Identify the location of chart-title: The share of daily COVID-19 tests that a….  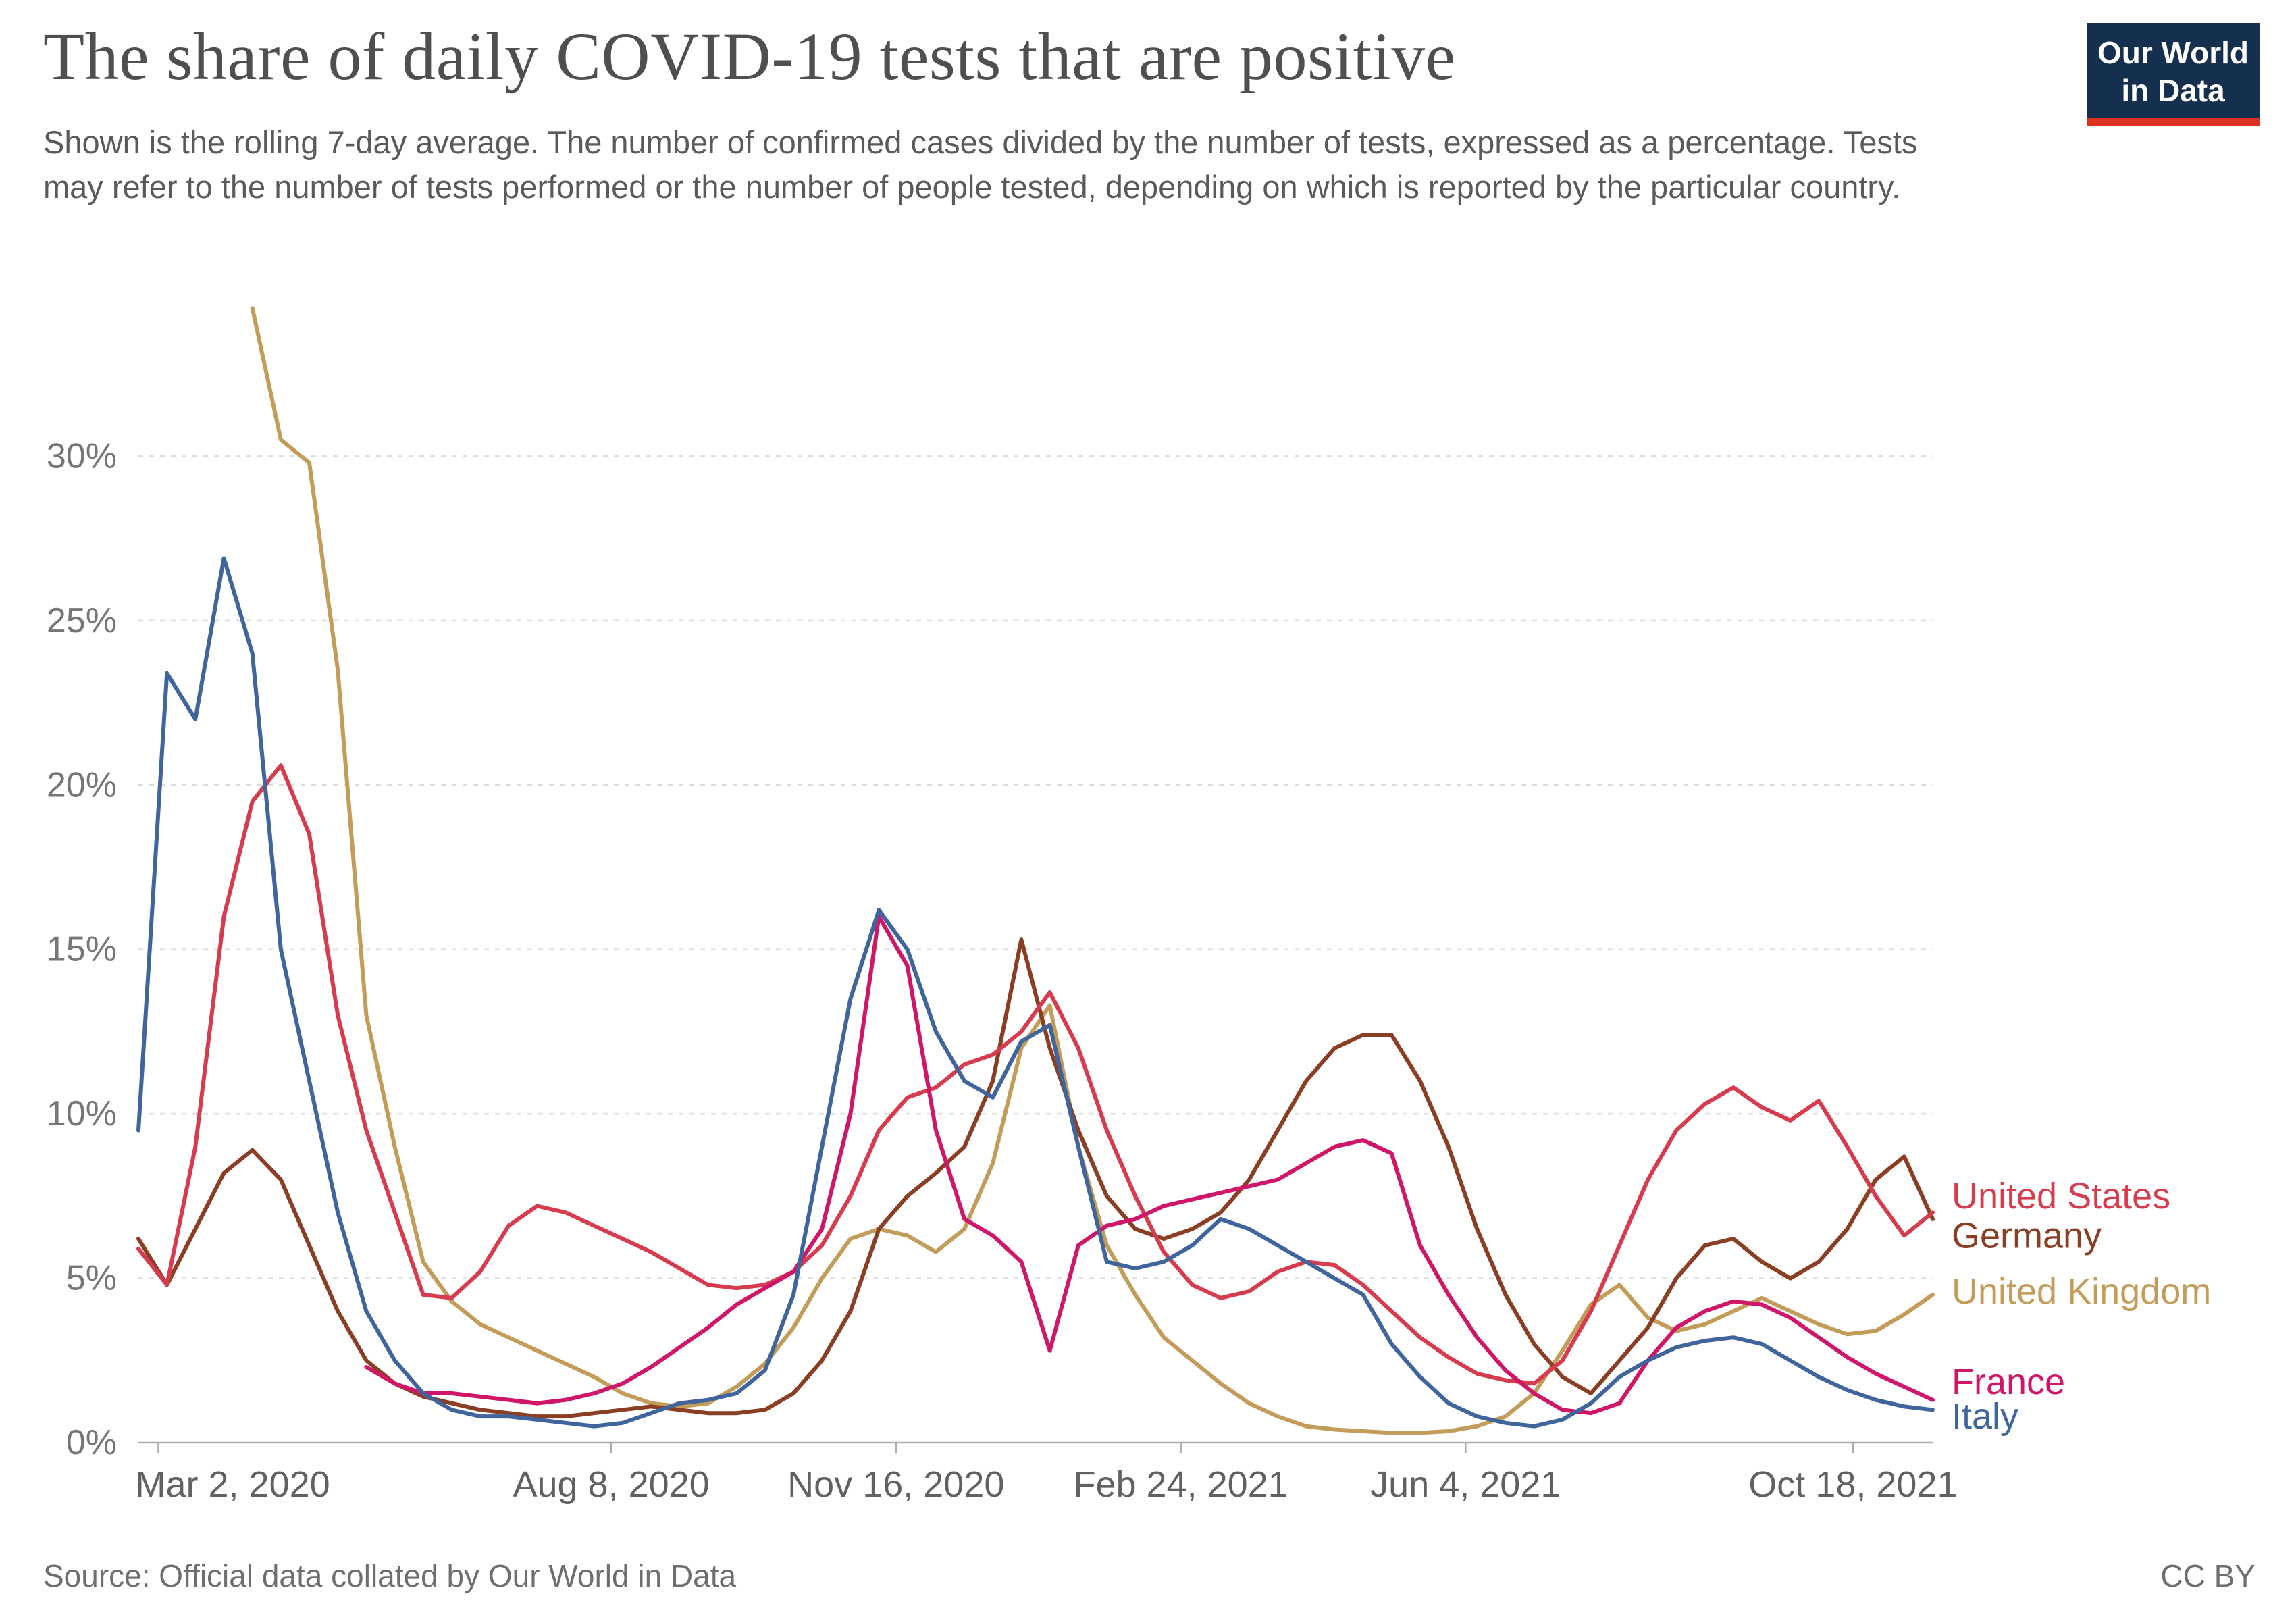
(749, 56).